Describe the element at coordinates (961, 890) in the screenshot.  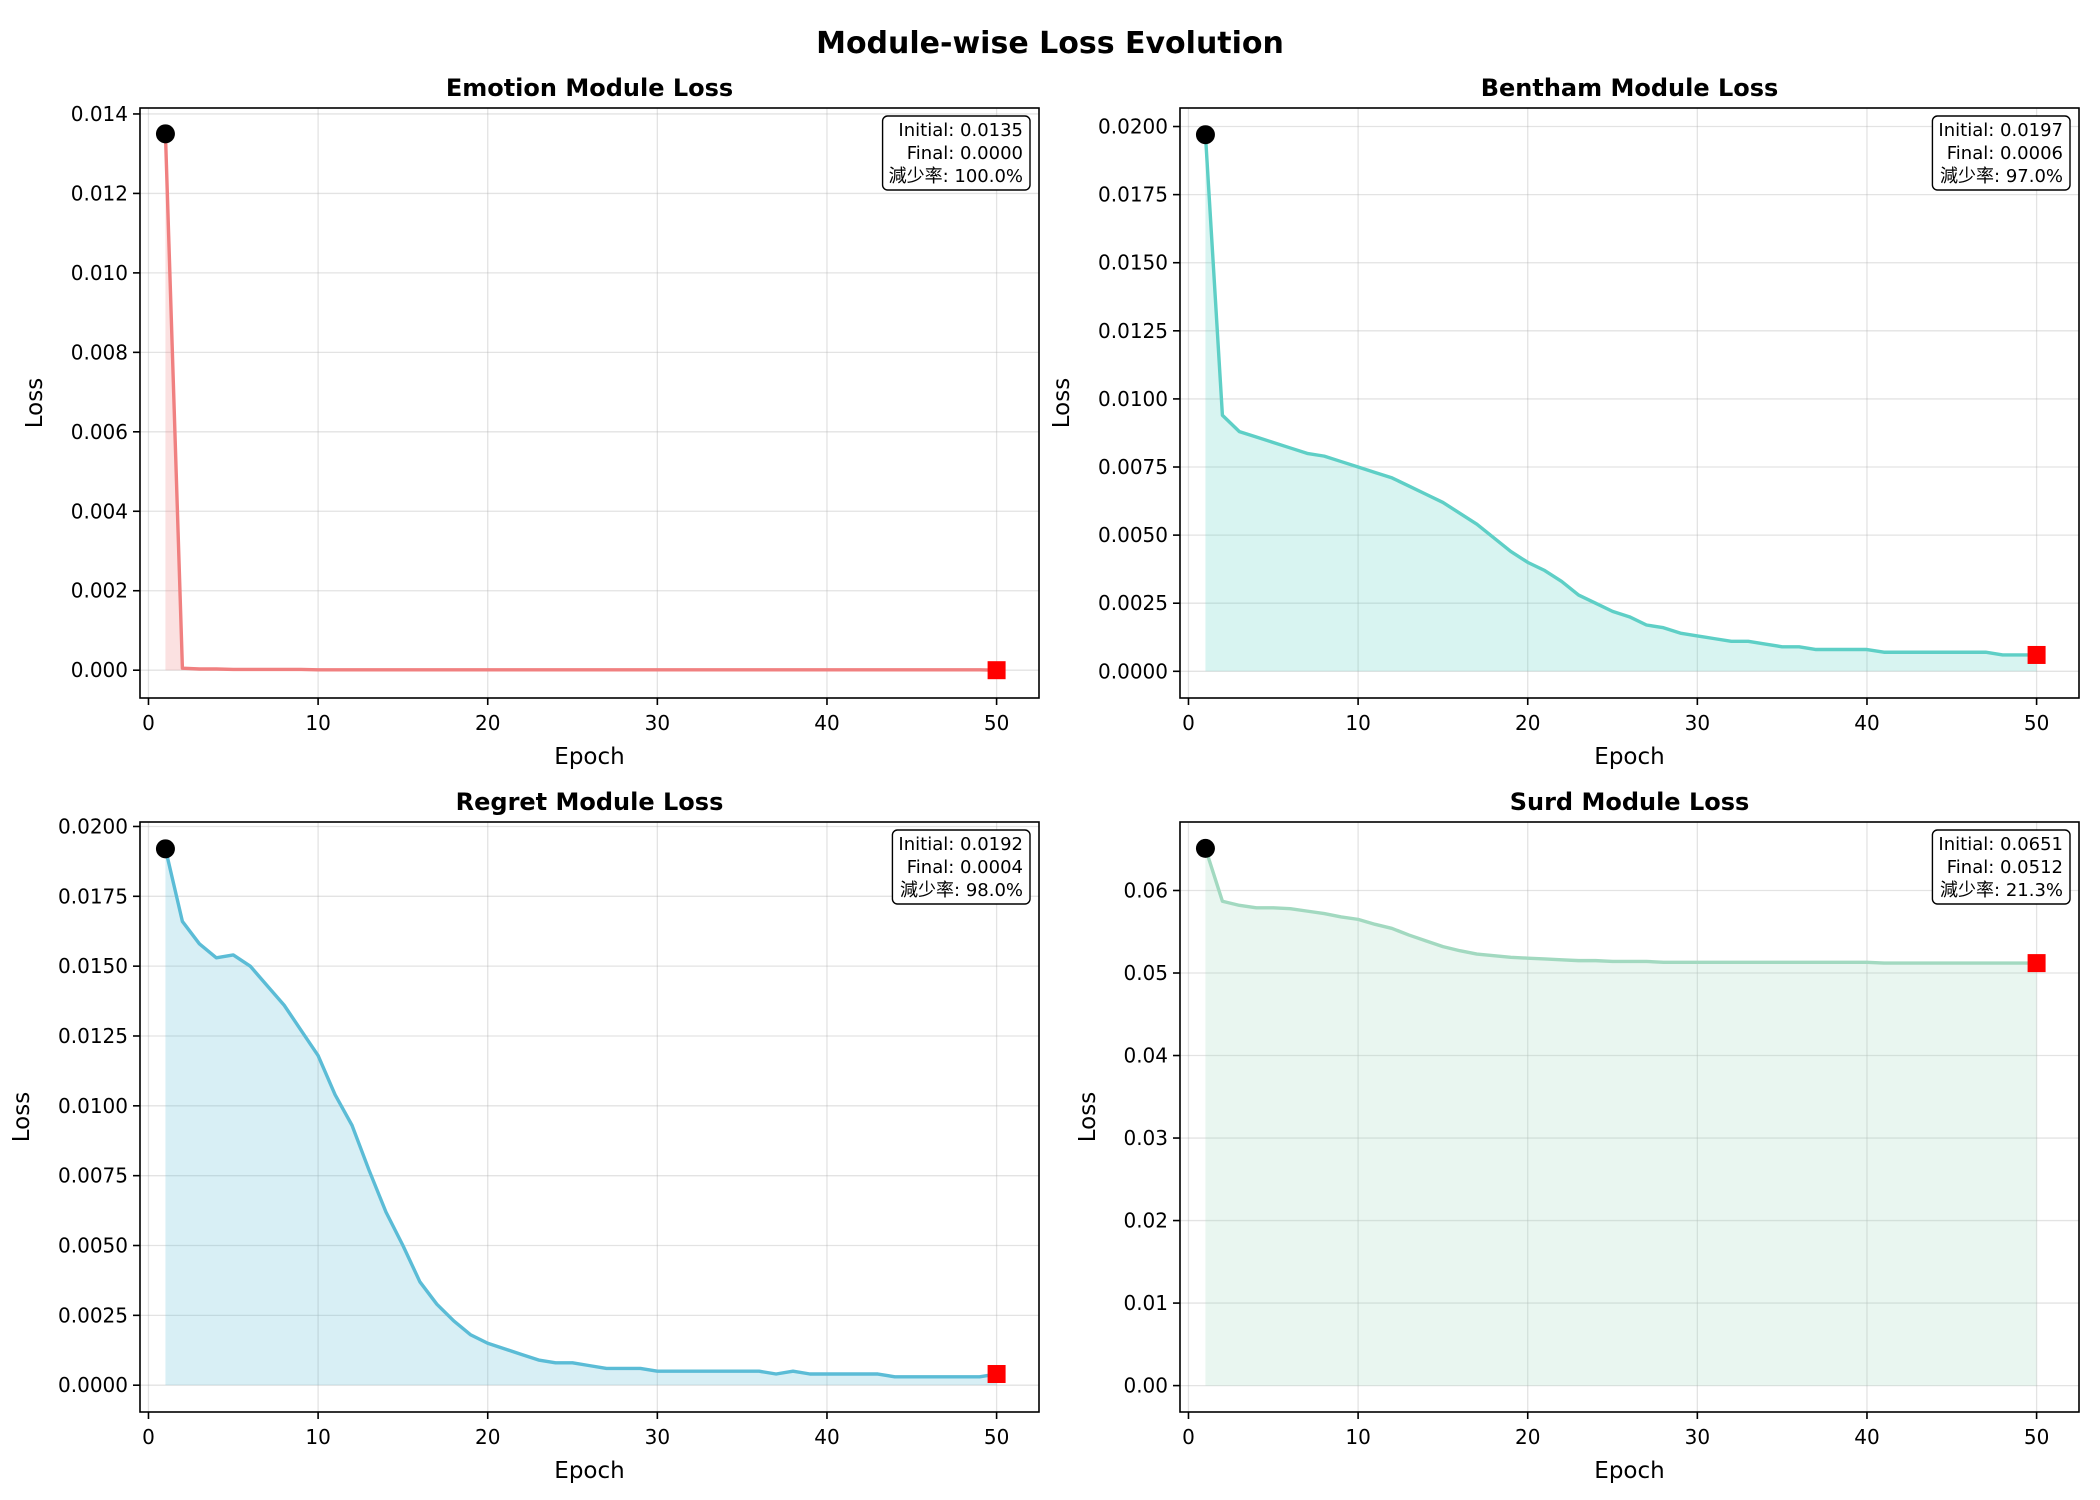
I see `annotation-reduction: 減少率: 98.0%` at that location.